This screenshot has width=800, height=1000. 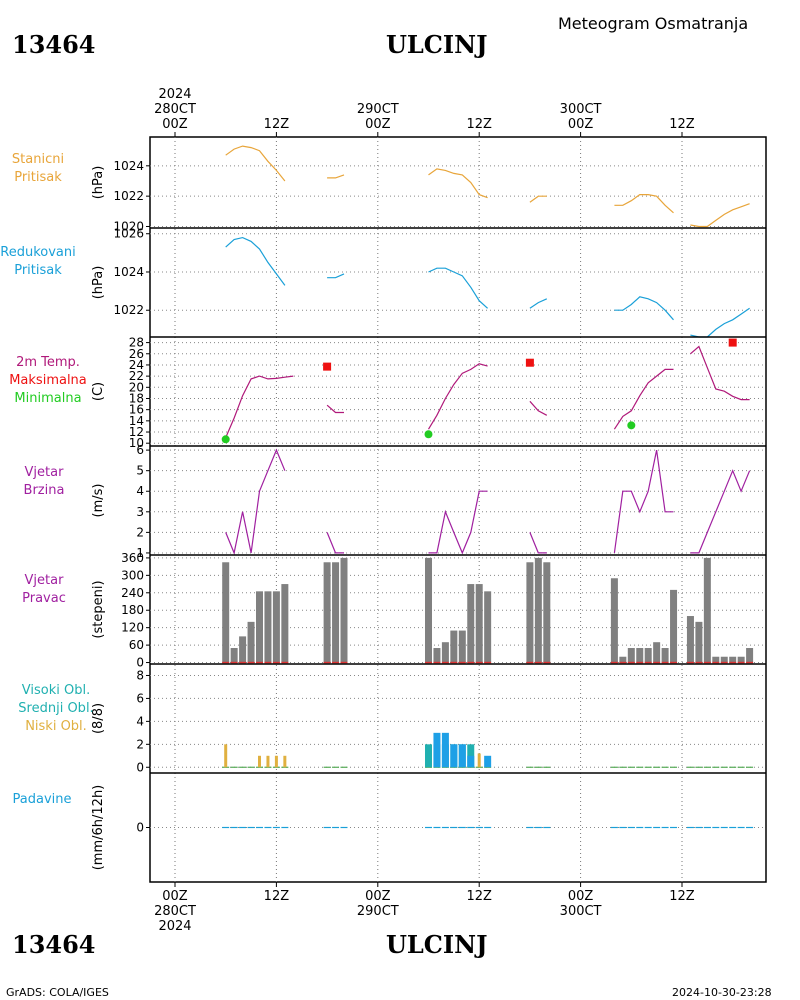 What do you see at coordinates (653, 23) in the screenshot?
I see `meteogram-subtitle: Meteogram Osmatranja` at bounding box center [653, 23].